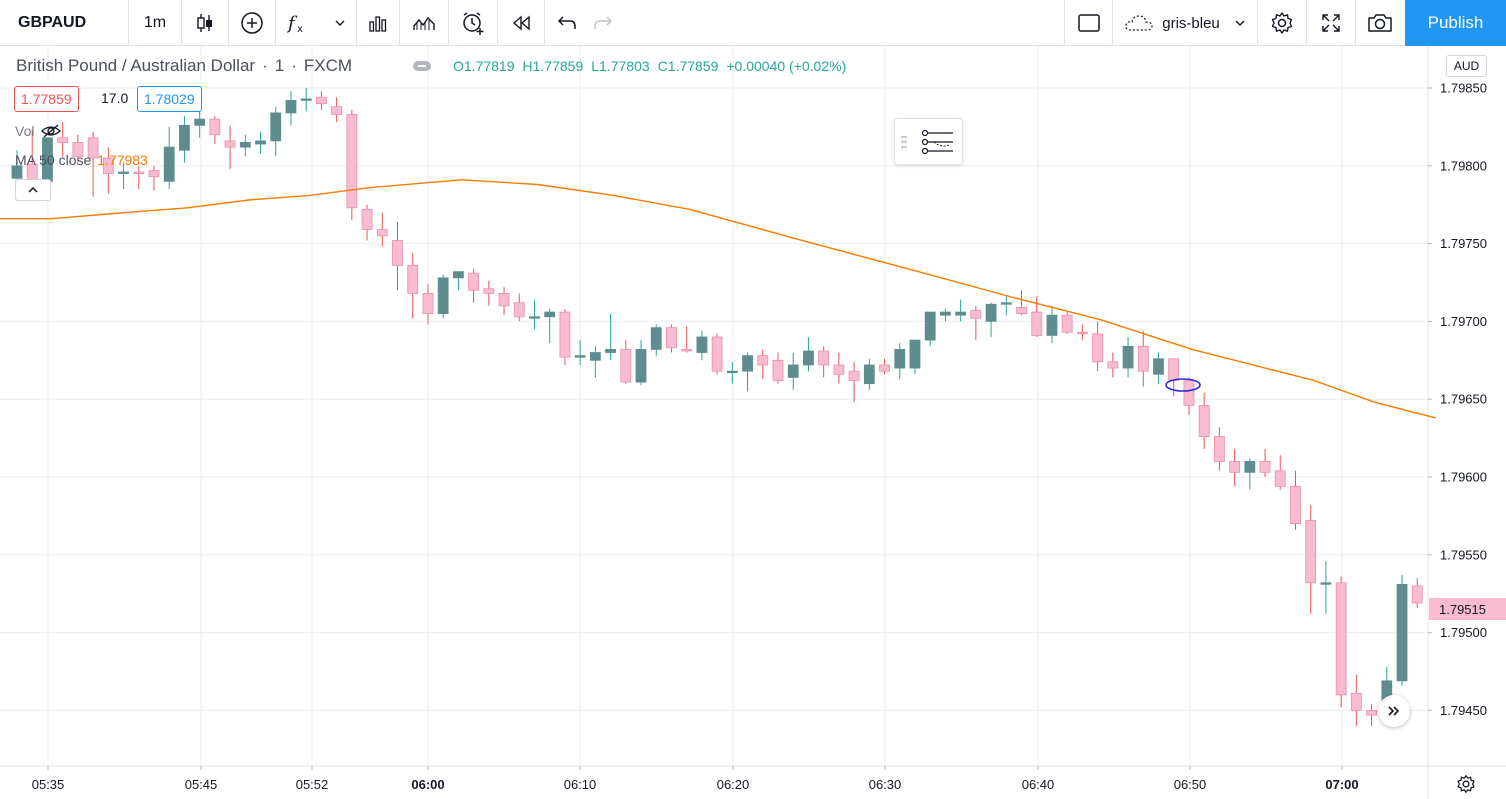  Describe the element at coordinates (1088, 23) in the screenshot. I see `layout-button` at that location.